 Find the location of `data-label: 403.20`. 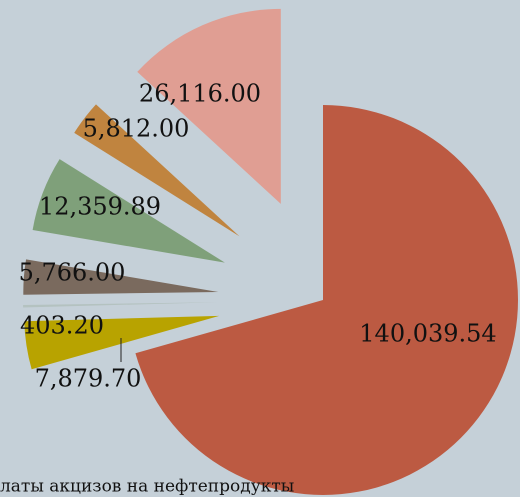

data-label: 403.20 is located at coordinates (62, 326).